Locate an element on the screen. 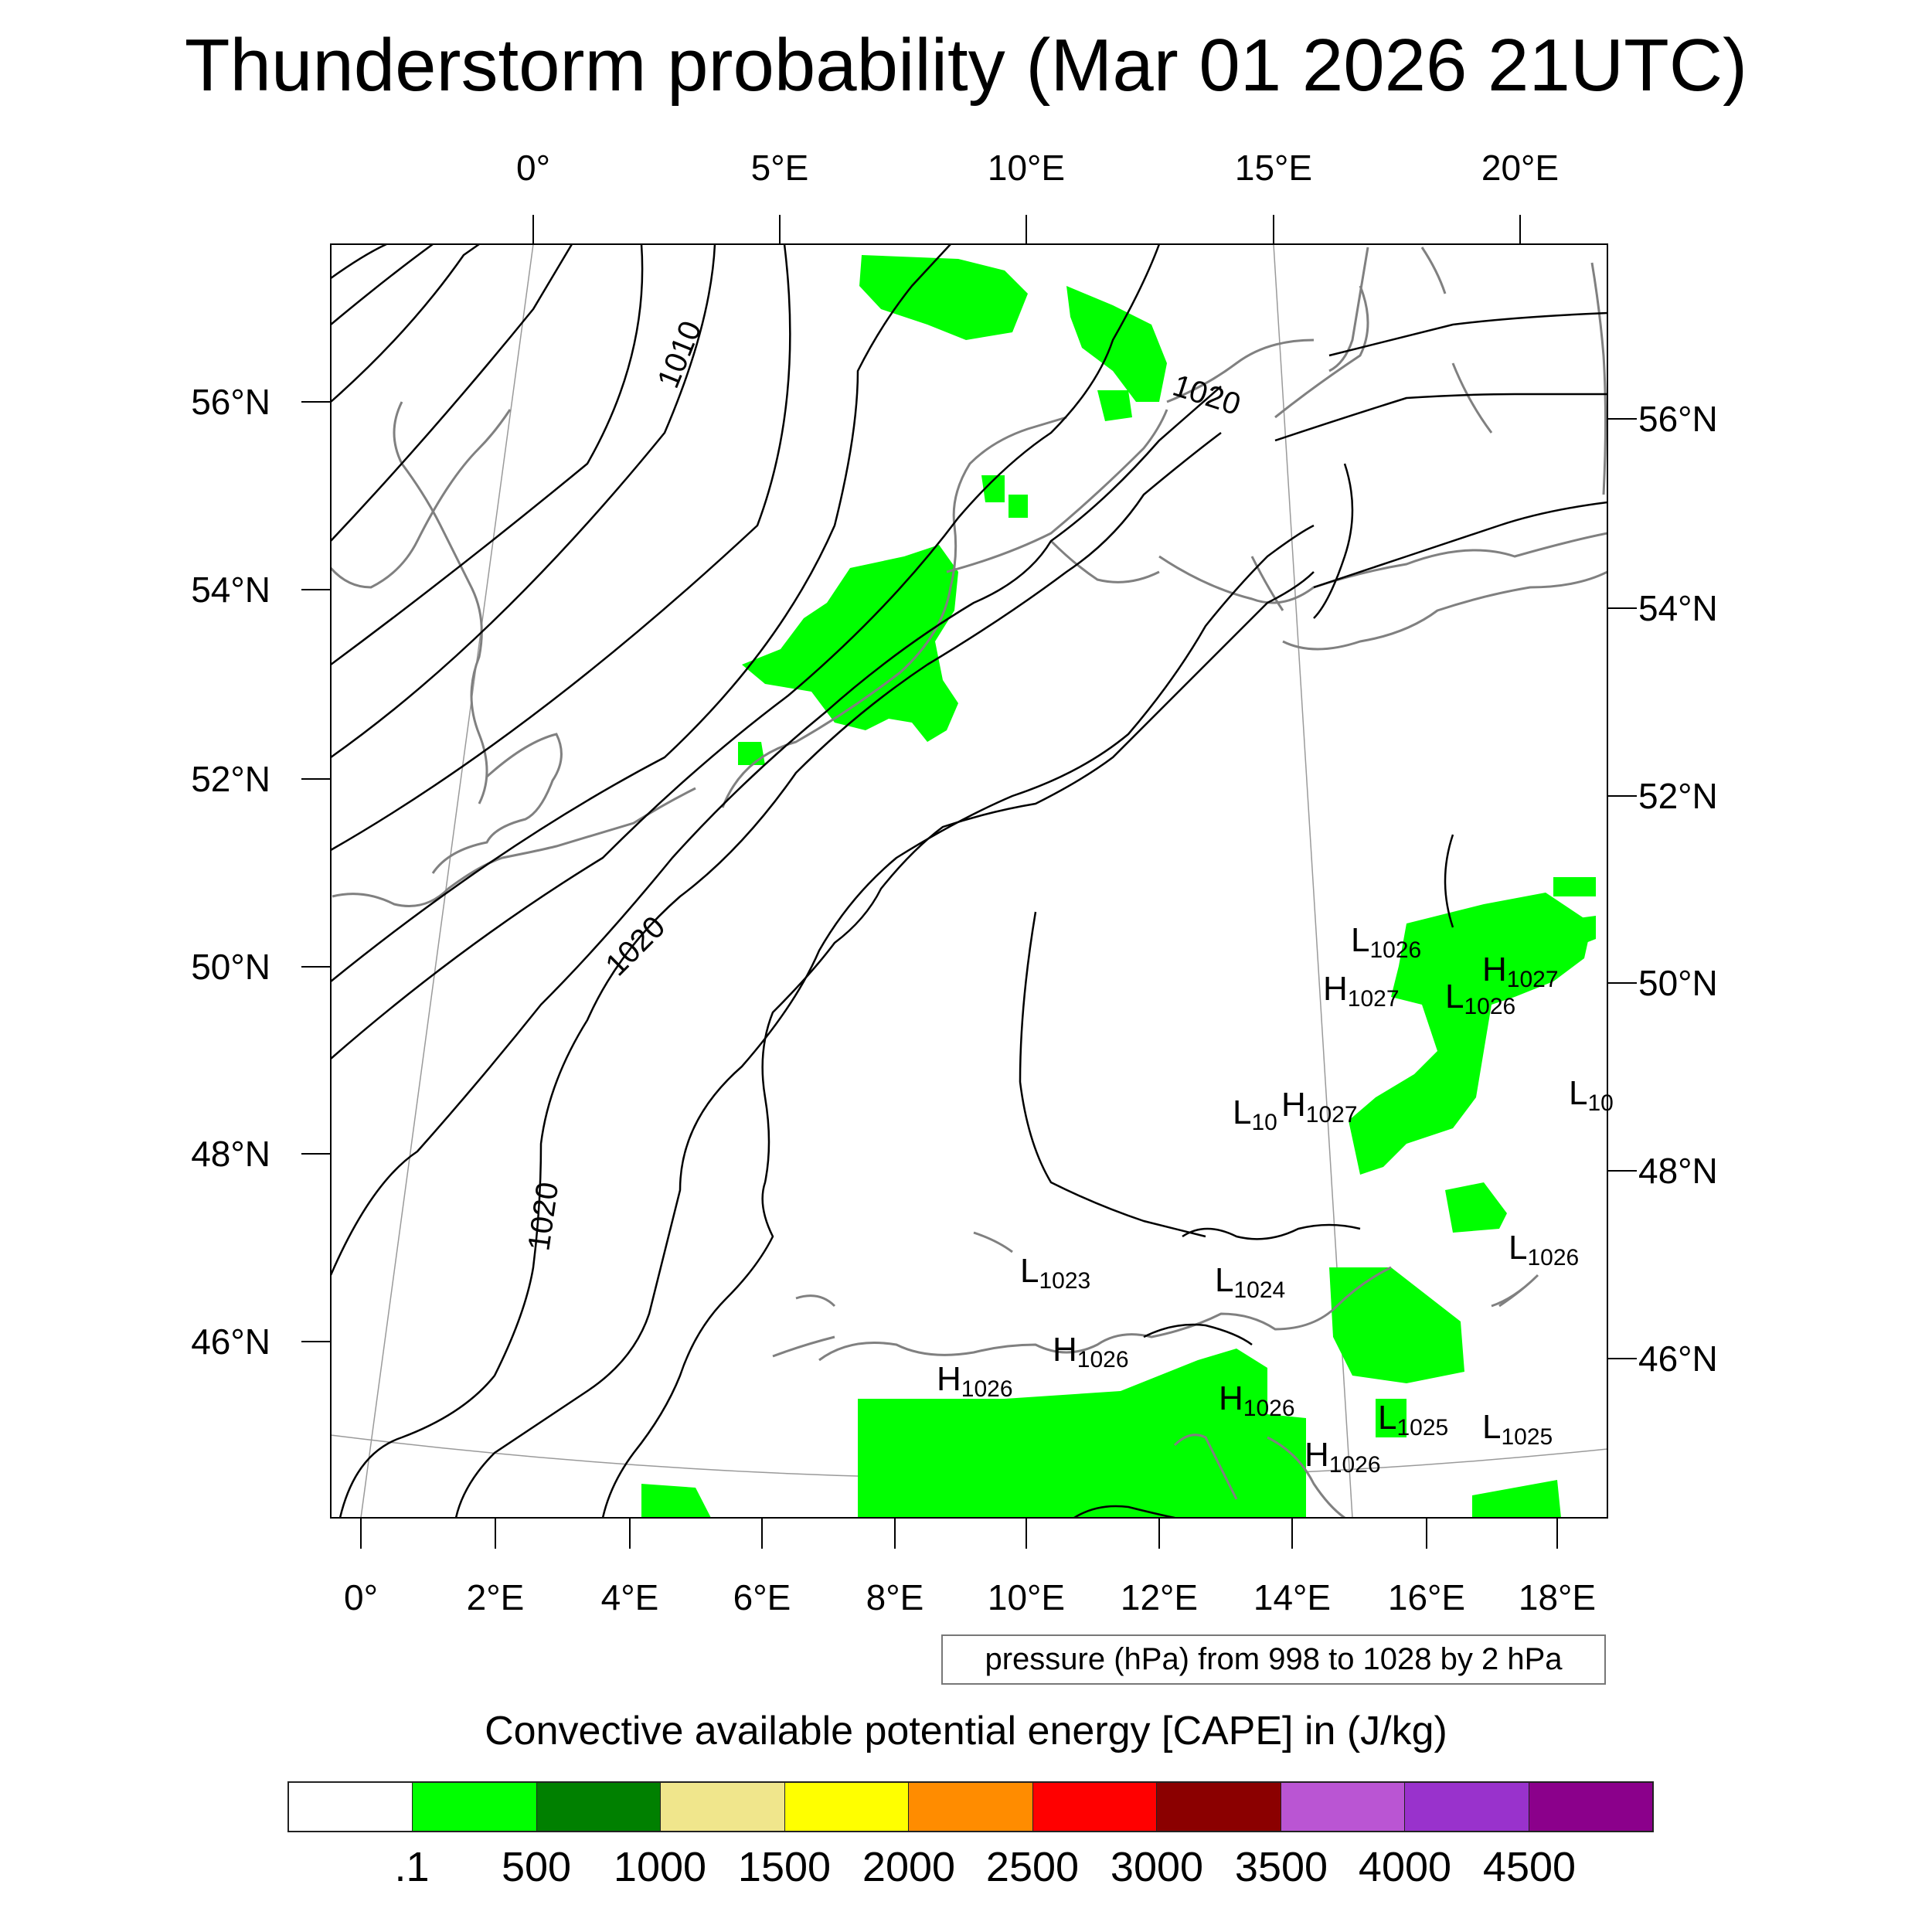 The width and height of the screenshot is (1932, 1932). right-ticks is located at coordinates (1622, 889).